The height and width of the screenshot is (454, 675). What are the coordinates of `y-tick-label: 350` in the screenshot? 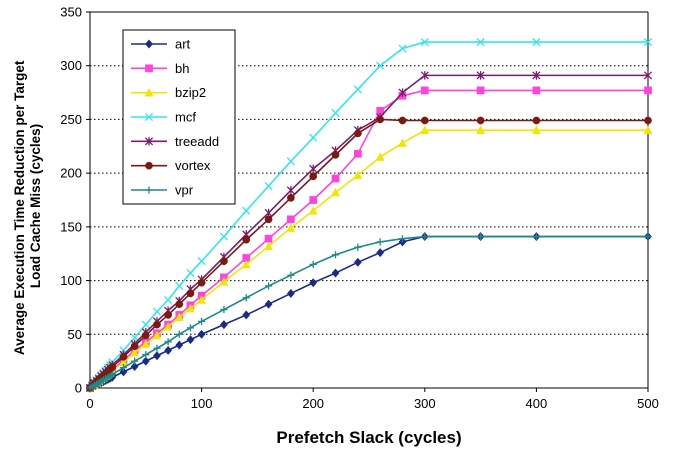 It's located at (71, 12).